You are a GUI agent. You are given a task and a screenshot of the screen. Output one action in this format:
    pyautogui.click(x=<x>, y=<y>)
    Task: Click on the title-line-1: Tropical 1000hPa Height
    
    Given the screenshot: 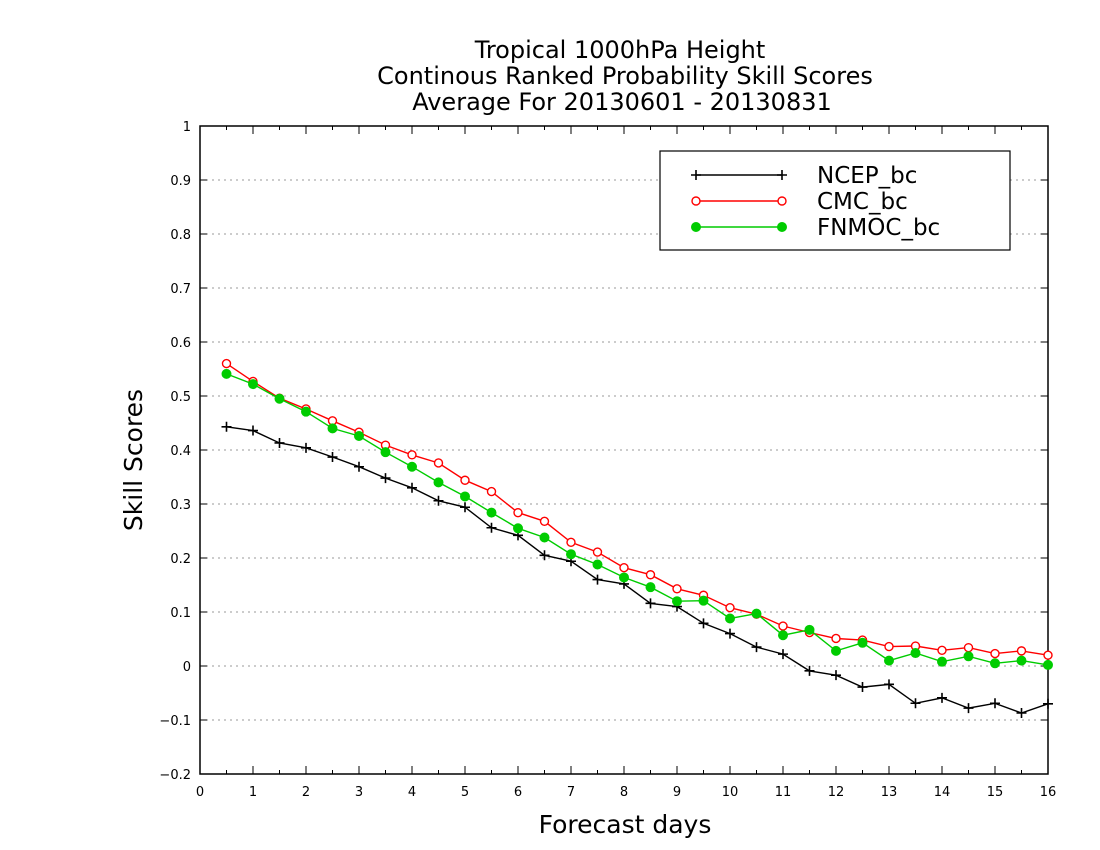 What is the action you would take?
    pyautogui.click(x=620, y=50)
    